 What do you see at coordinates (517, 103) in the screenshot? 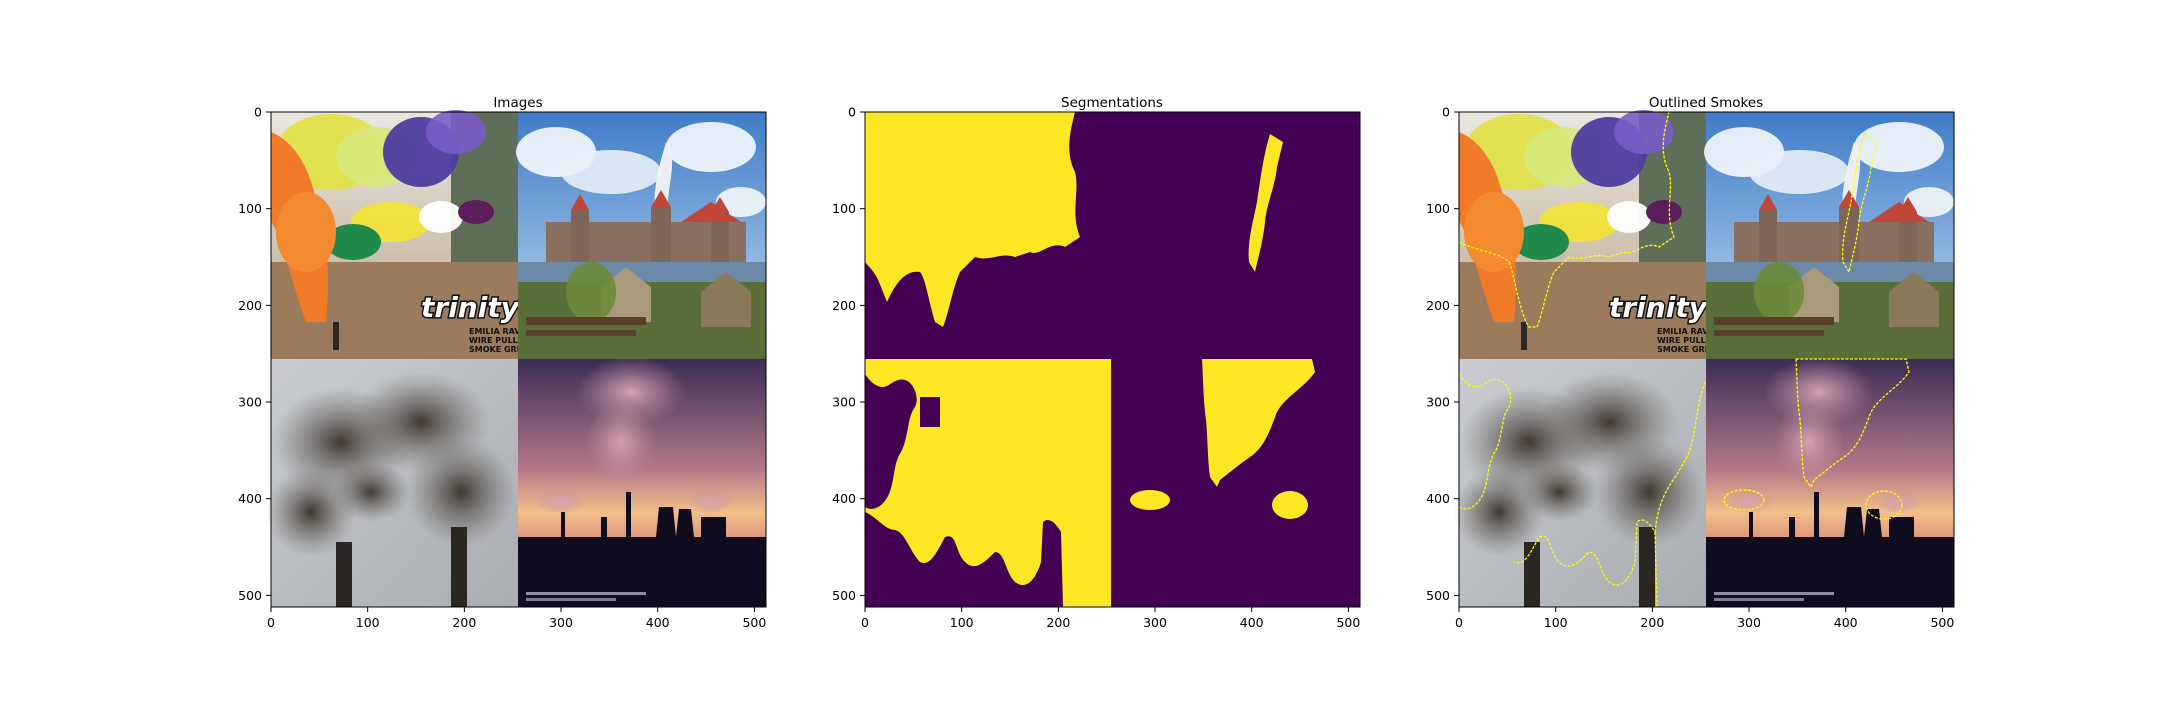
I see `panel-title: Images` at bounding box center [517, 103].